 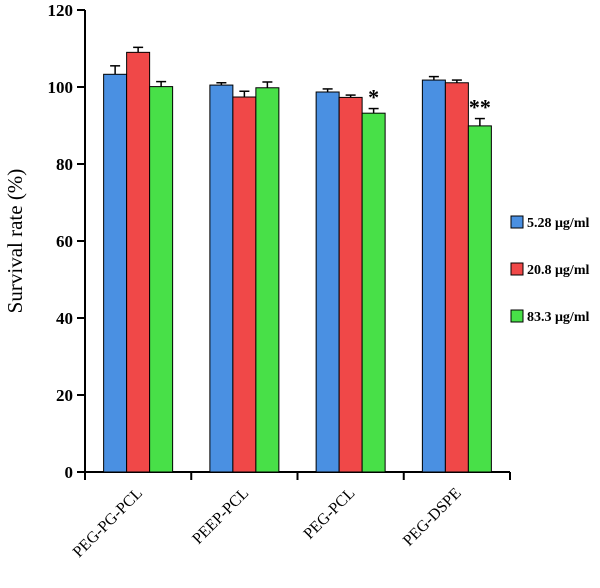 What do you see at coordinates (517, 222) in the screenshot?
I see `legend-swatch-5-28-g-ml` at bounding box center [517, 222].